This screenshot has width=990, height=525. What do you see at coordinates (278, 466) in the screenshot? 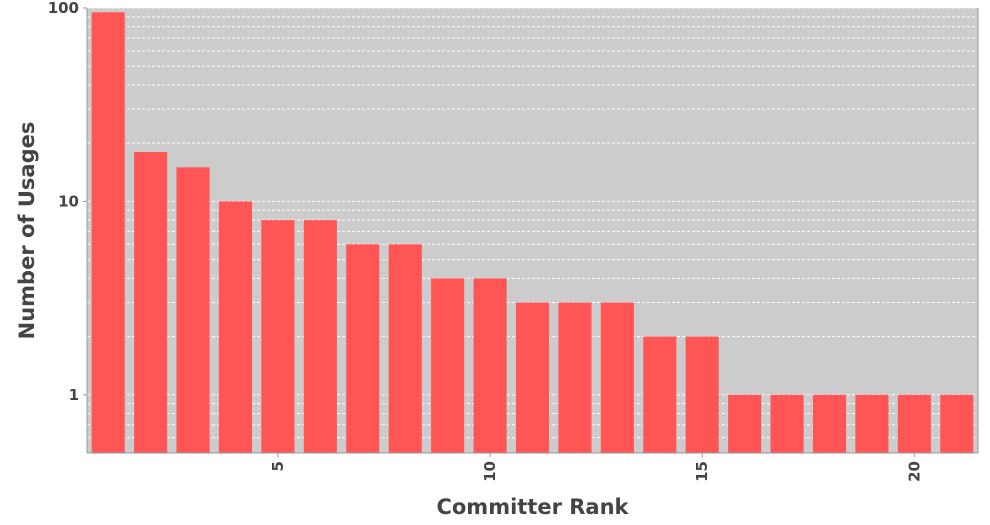
I see `x-tick-label: 5` at bounding box center [278, 466].